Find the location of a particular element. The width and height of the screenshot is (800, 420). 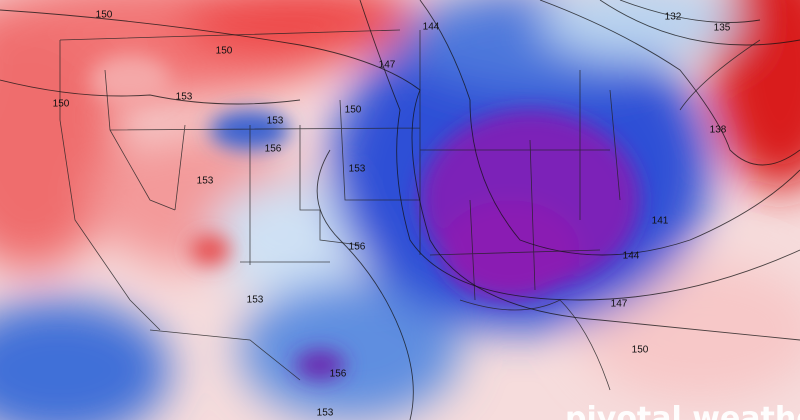

watermark: pivotal weather is located at coordinates (682, 410).